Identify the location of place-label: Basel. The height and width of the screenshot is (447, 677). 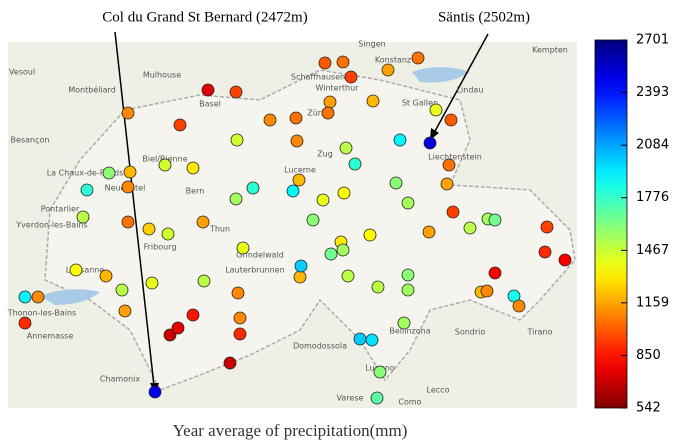
(210, 104).